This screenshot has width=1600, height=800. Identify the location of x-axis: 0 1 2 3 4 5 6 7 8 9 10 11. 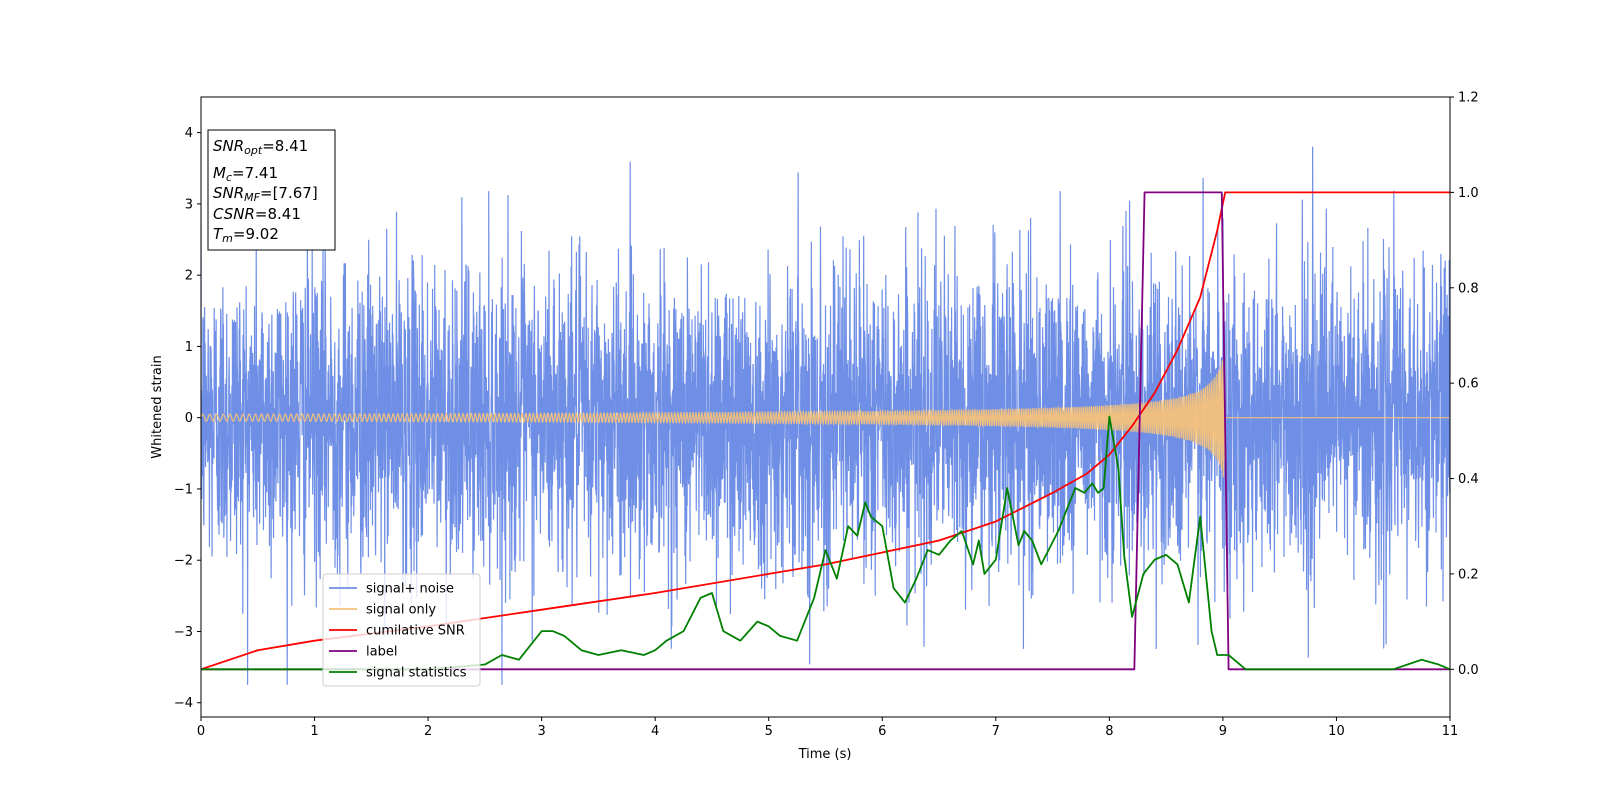
(827, 728).